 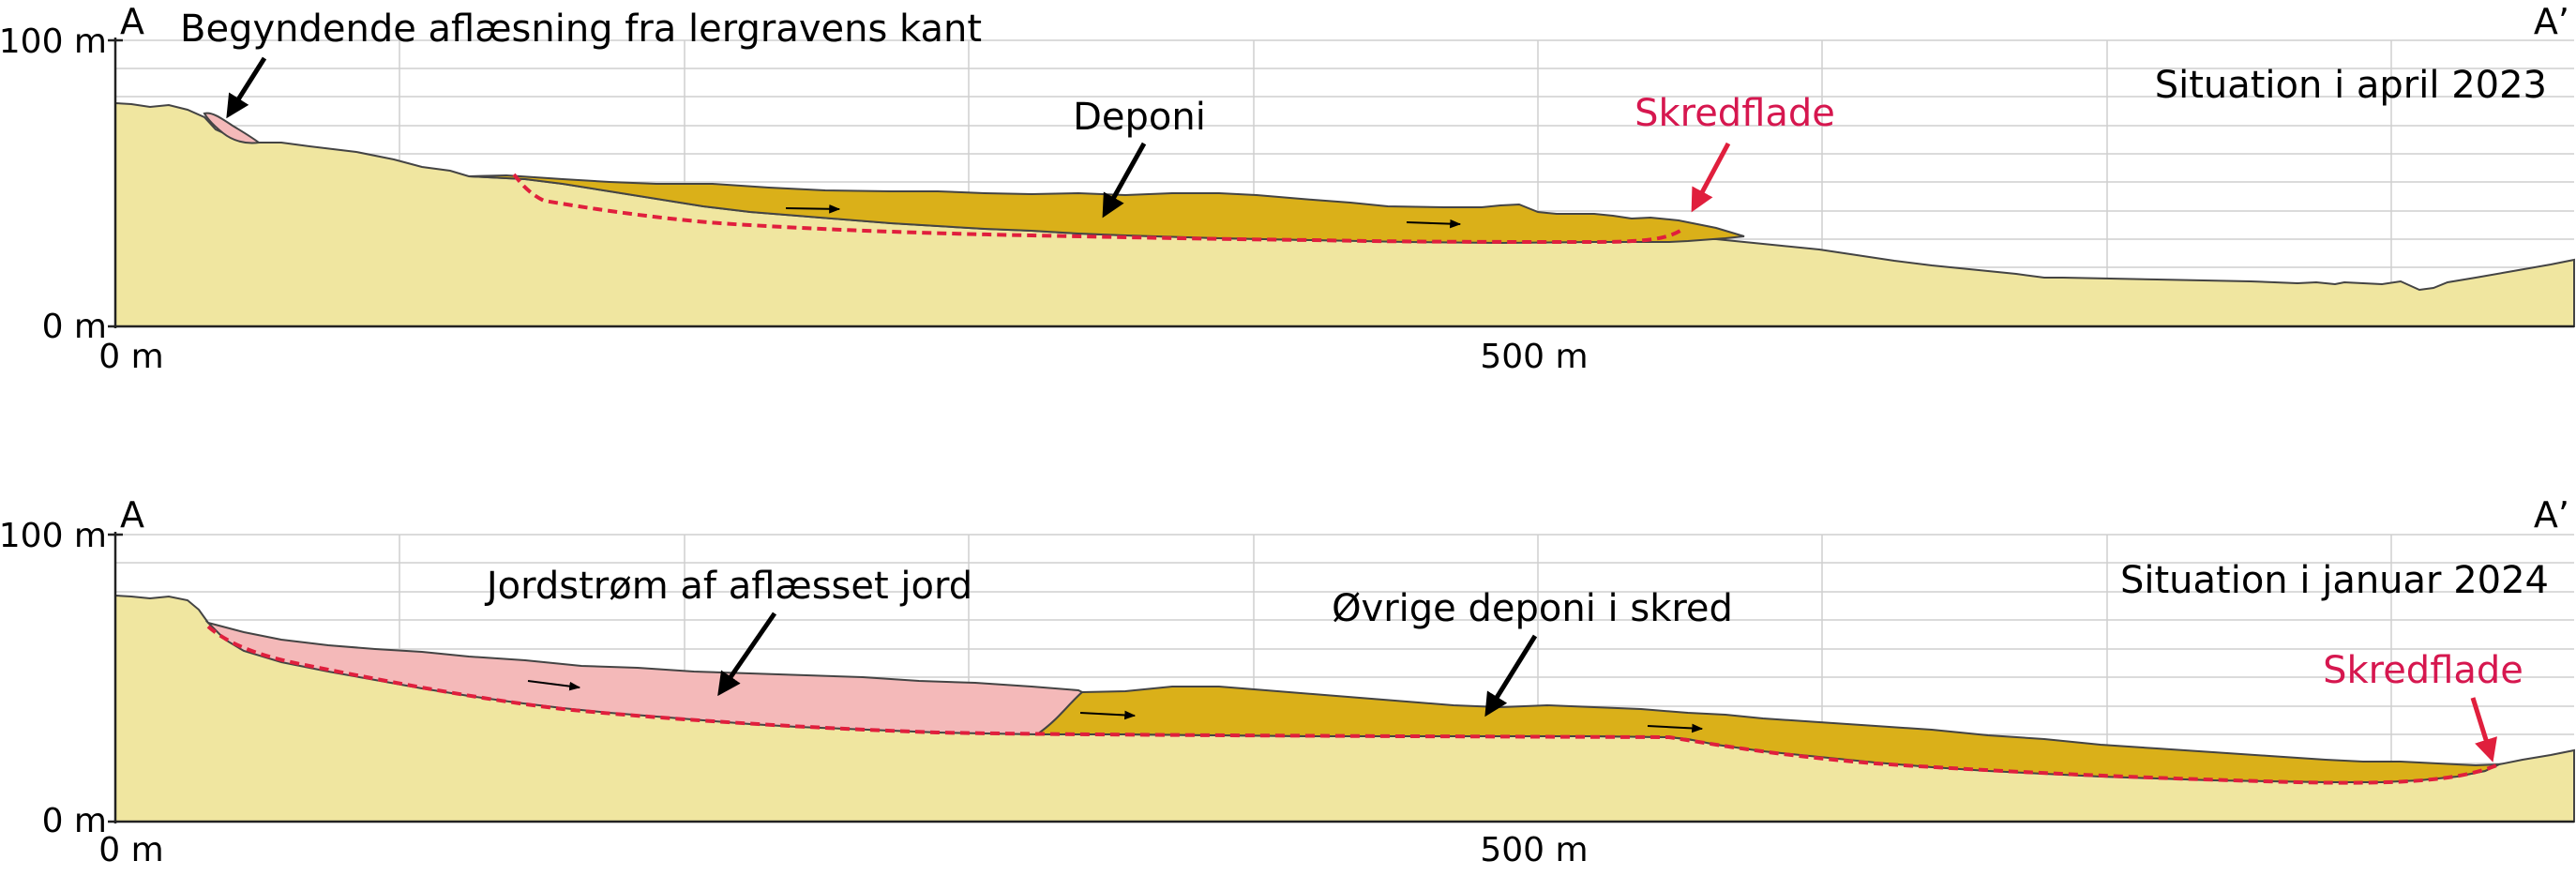 I want to click on label-a-prime-panel-2: A’, so click(x=2551, y=515).